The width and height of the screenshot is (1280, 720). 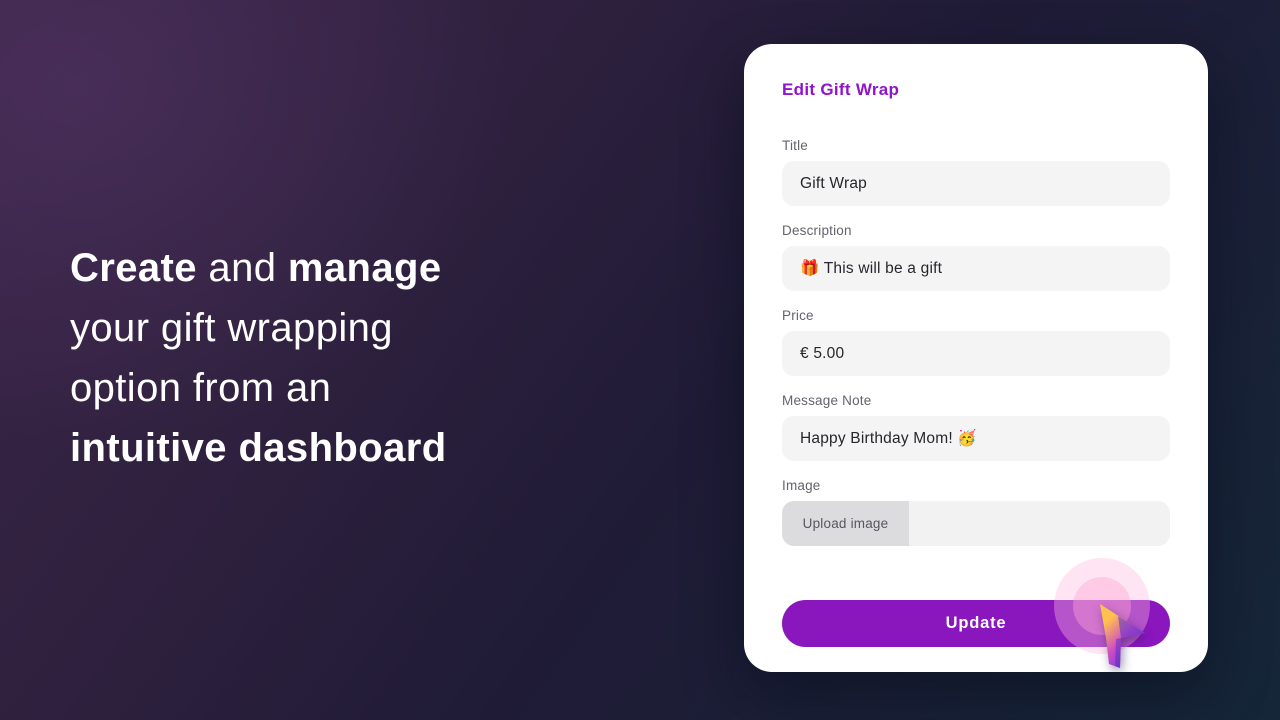 I want to click on card-title: Edit Gift Wrap, so click(x=841, y=89).